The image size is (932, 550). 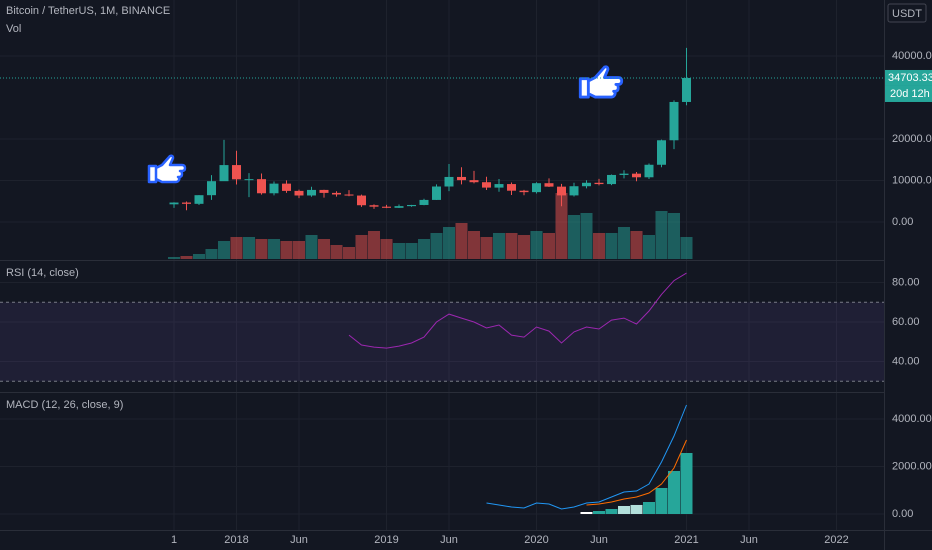 I want to click on rsi-line, so click(x=517, y=310).